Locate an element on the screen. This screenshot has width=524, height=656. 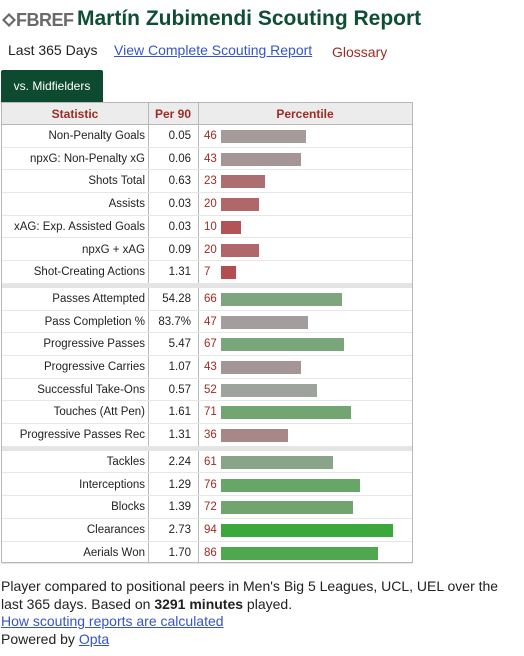
percentile-value: 72 is located at coordinates (210, 507).